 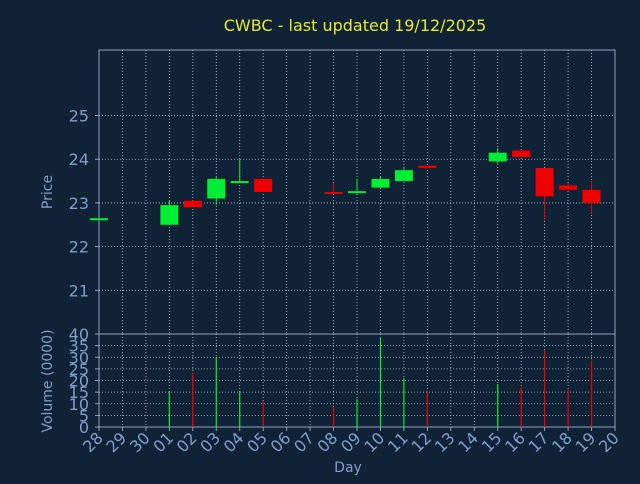 I want to click on price-axis-label: Price, so click(x=48, y=192).